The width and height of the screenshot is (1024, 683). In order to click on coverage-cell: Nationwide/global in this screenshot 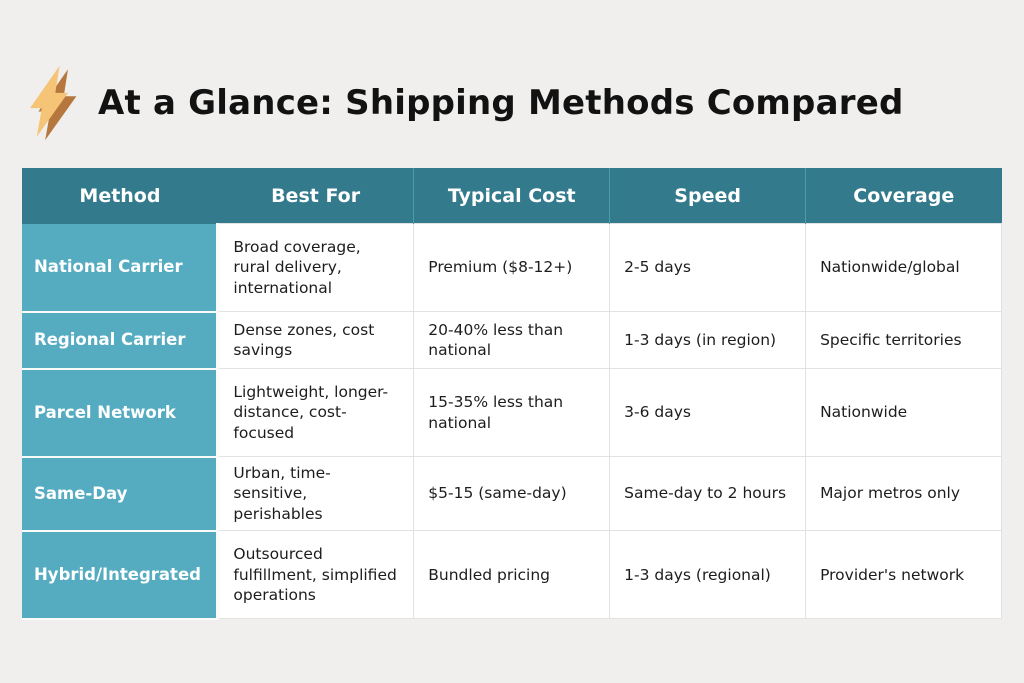, I will do `click(903, 267)`.